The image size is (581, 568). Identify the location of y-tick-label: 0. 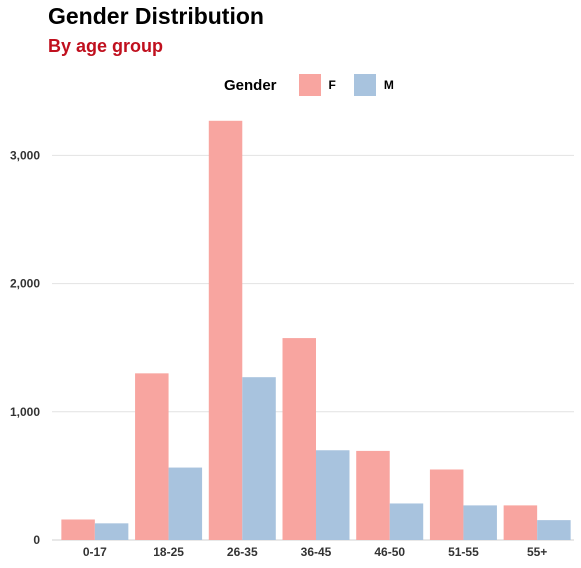
(36, 540).